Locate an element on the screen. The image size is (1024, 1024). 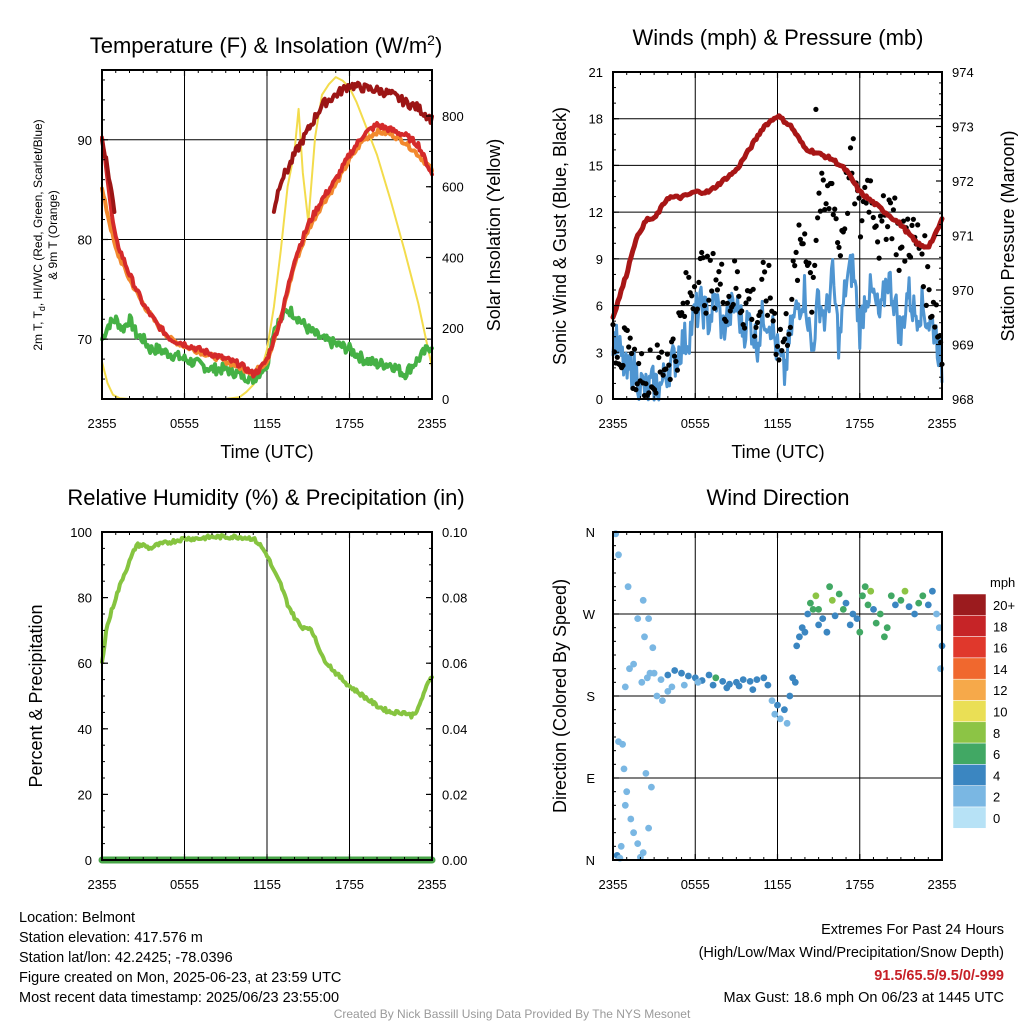
y2-tick-label: 600 is located at coordinates (453, 187).